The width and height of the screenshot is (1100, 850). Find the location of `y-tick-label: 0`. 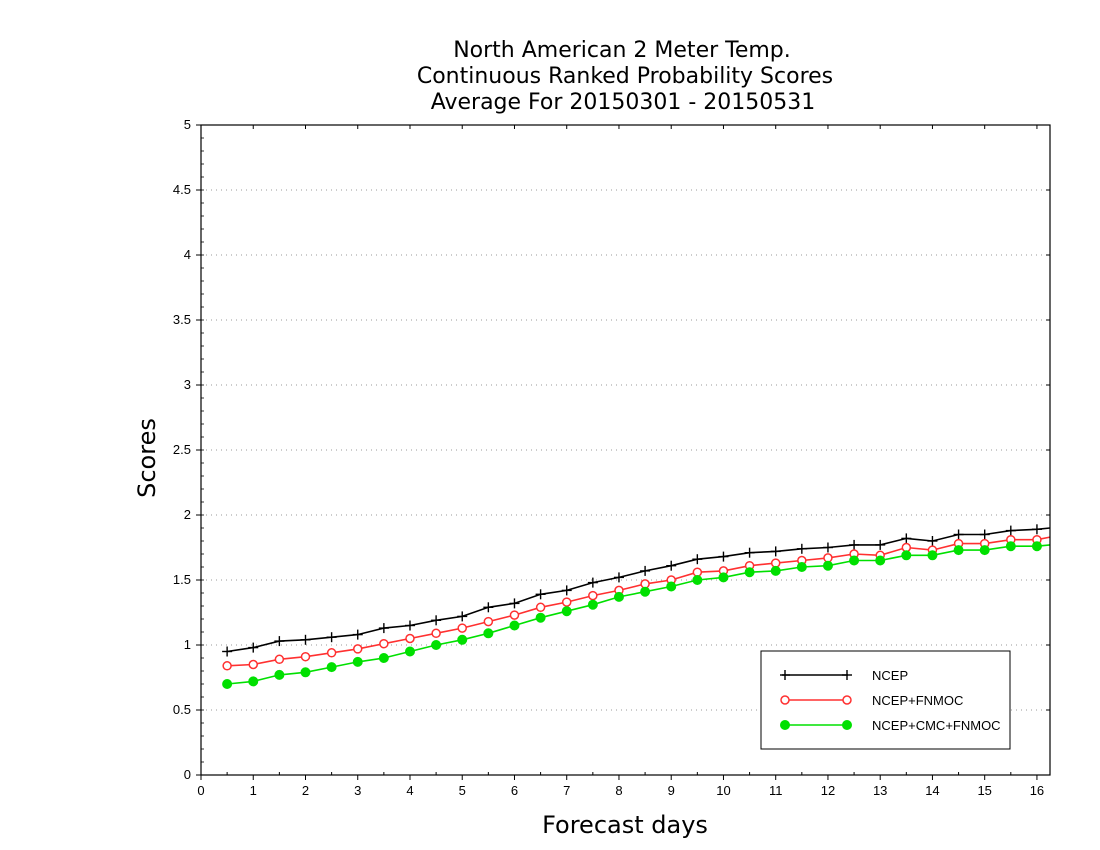

y-tick-label: 0 is located at coordinates (187, 774).